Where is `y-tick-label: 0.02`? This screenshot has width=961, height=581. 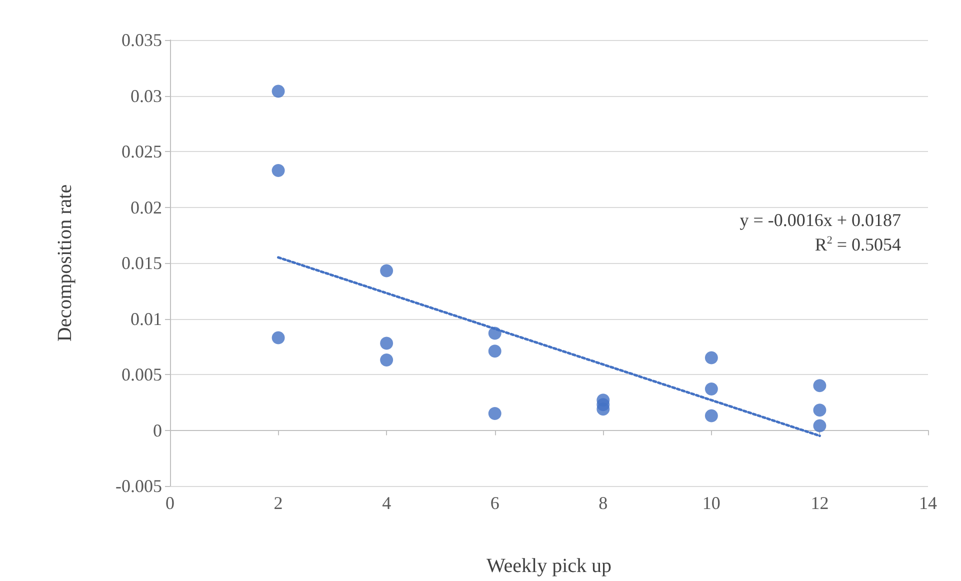 y-tick-label: 0.02 is located at coordinates (146, 207).